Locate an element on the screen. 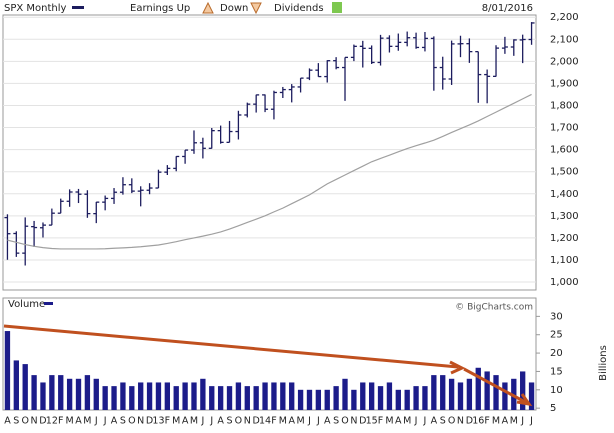  x-tick-label: 13 is located at coordinates (158, 421).